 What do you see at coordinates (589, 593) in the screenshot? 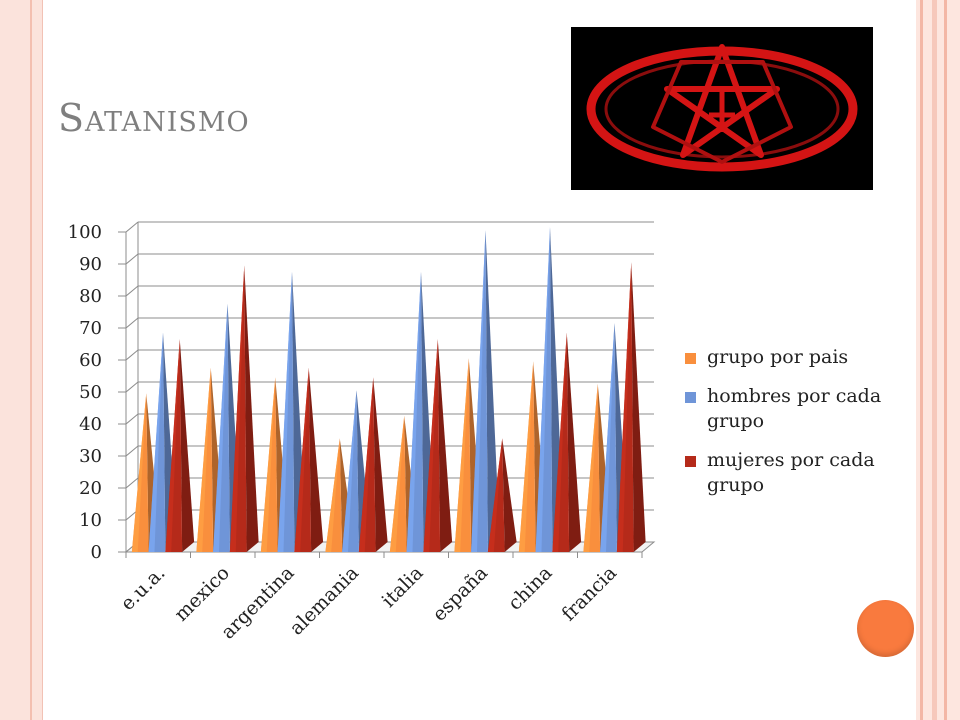
I see `x-tick-label: francia` at bounding box center [589, 593].